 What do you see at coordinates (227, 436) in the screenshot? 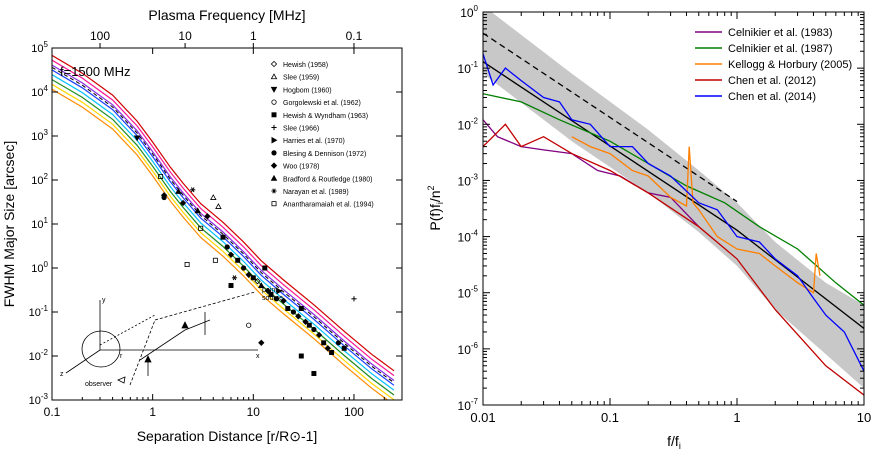
I see `left-x-axis-title: Separation Distance [r/R⊙-1]` at bounding box center [227, 436].